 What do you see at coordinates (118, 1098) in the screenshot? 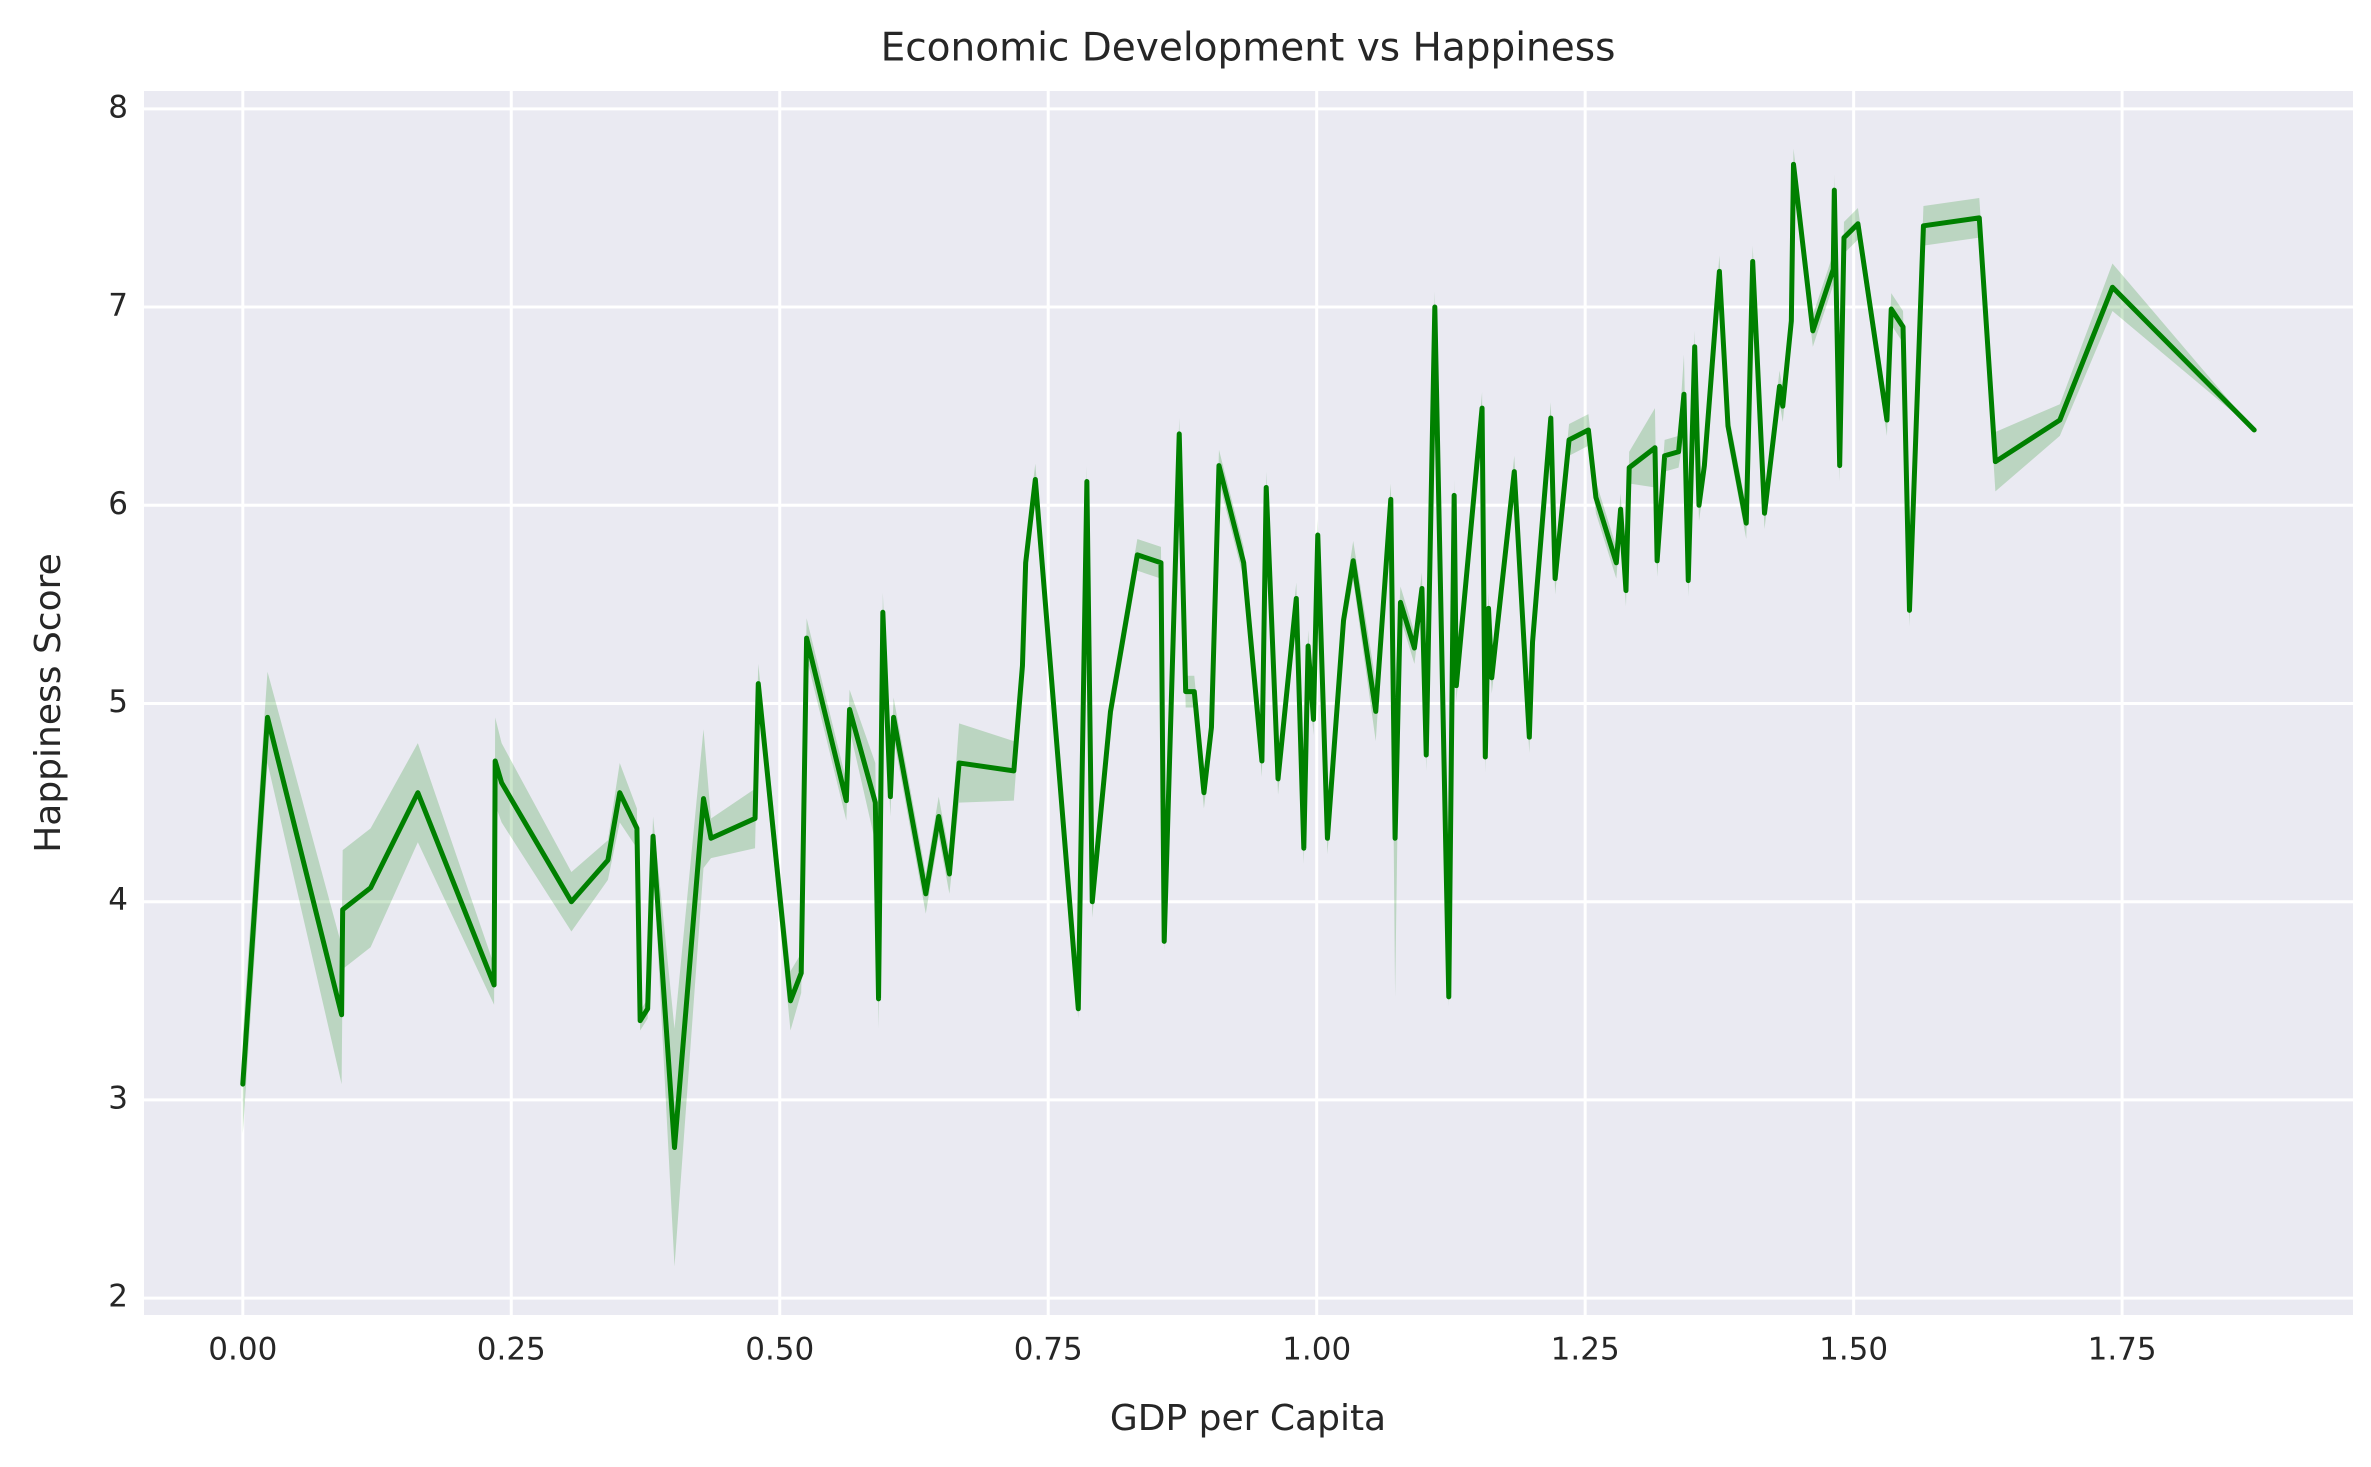
I see `y-tick-label: 3` at bounding box center [118, 1098].